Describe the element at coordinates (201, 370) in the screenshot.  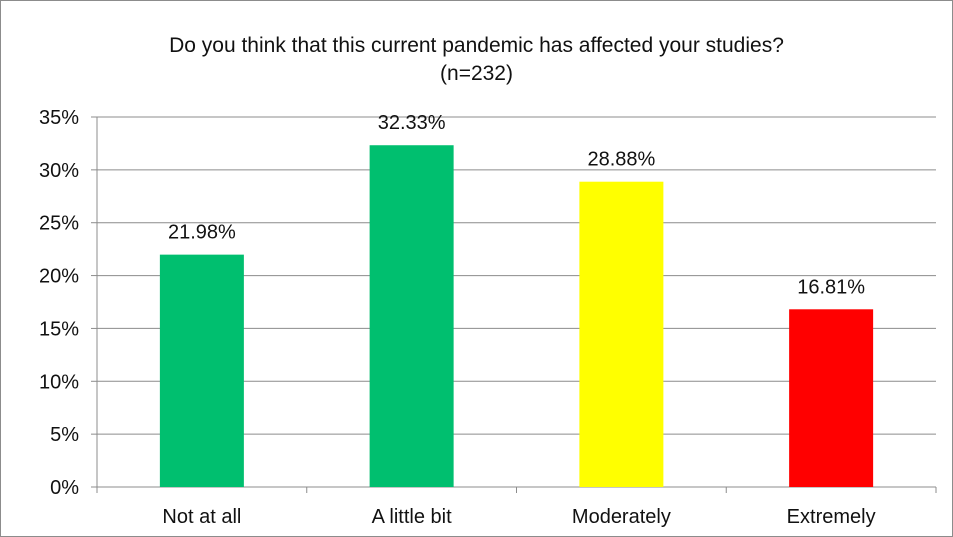
I see `bar-not-at-all` at that location.